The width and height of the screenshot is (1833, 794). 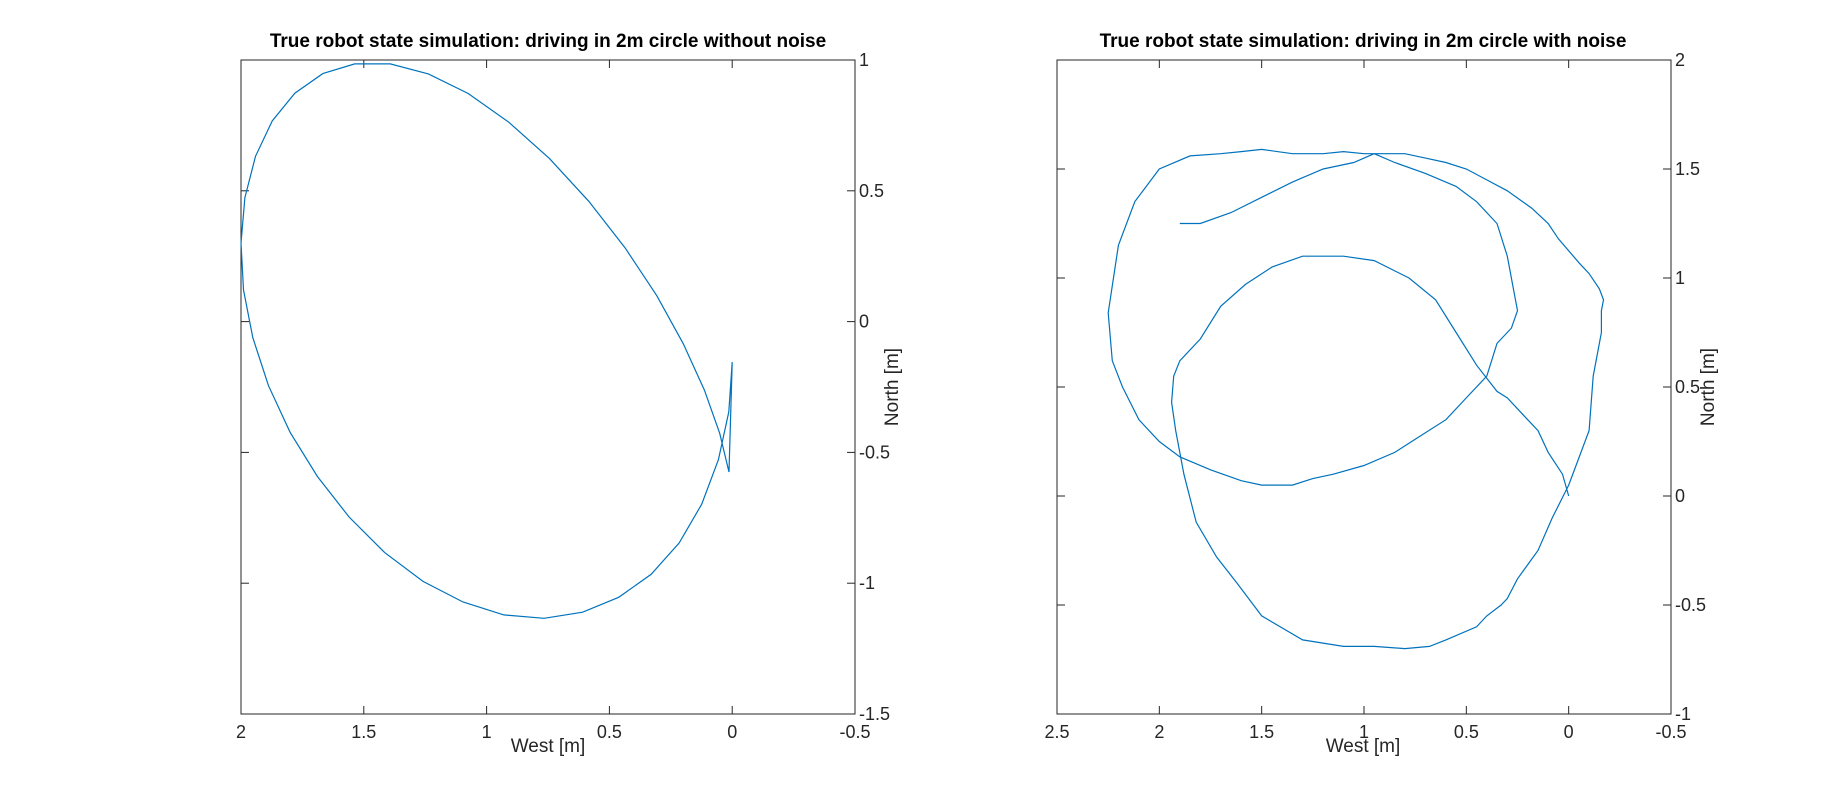 I want to click on x-tick-label: 2.5, so click(x=1056, y=732).